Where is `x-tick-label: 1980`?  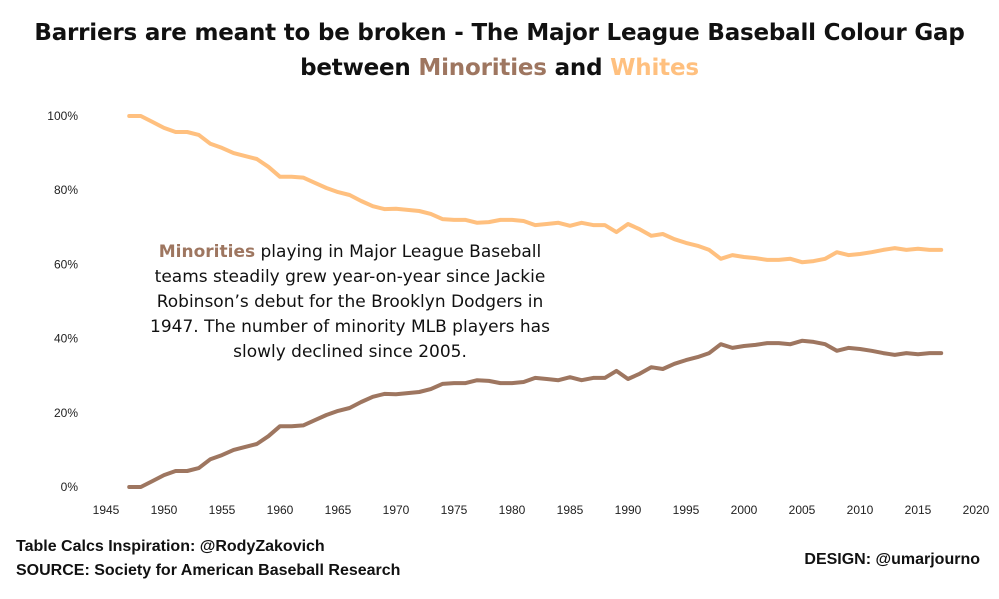
x-tick-label: 1980 is located at coordinates (512, 510).